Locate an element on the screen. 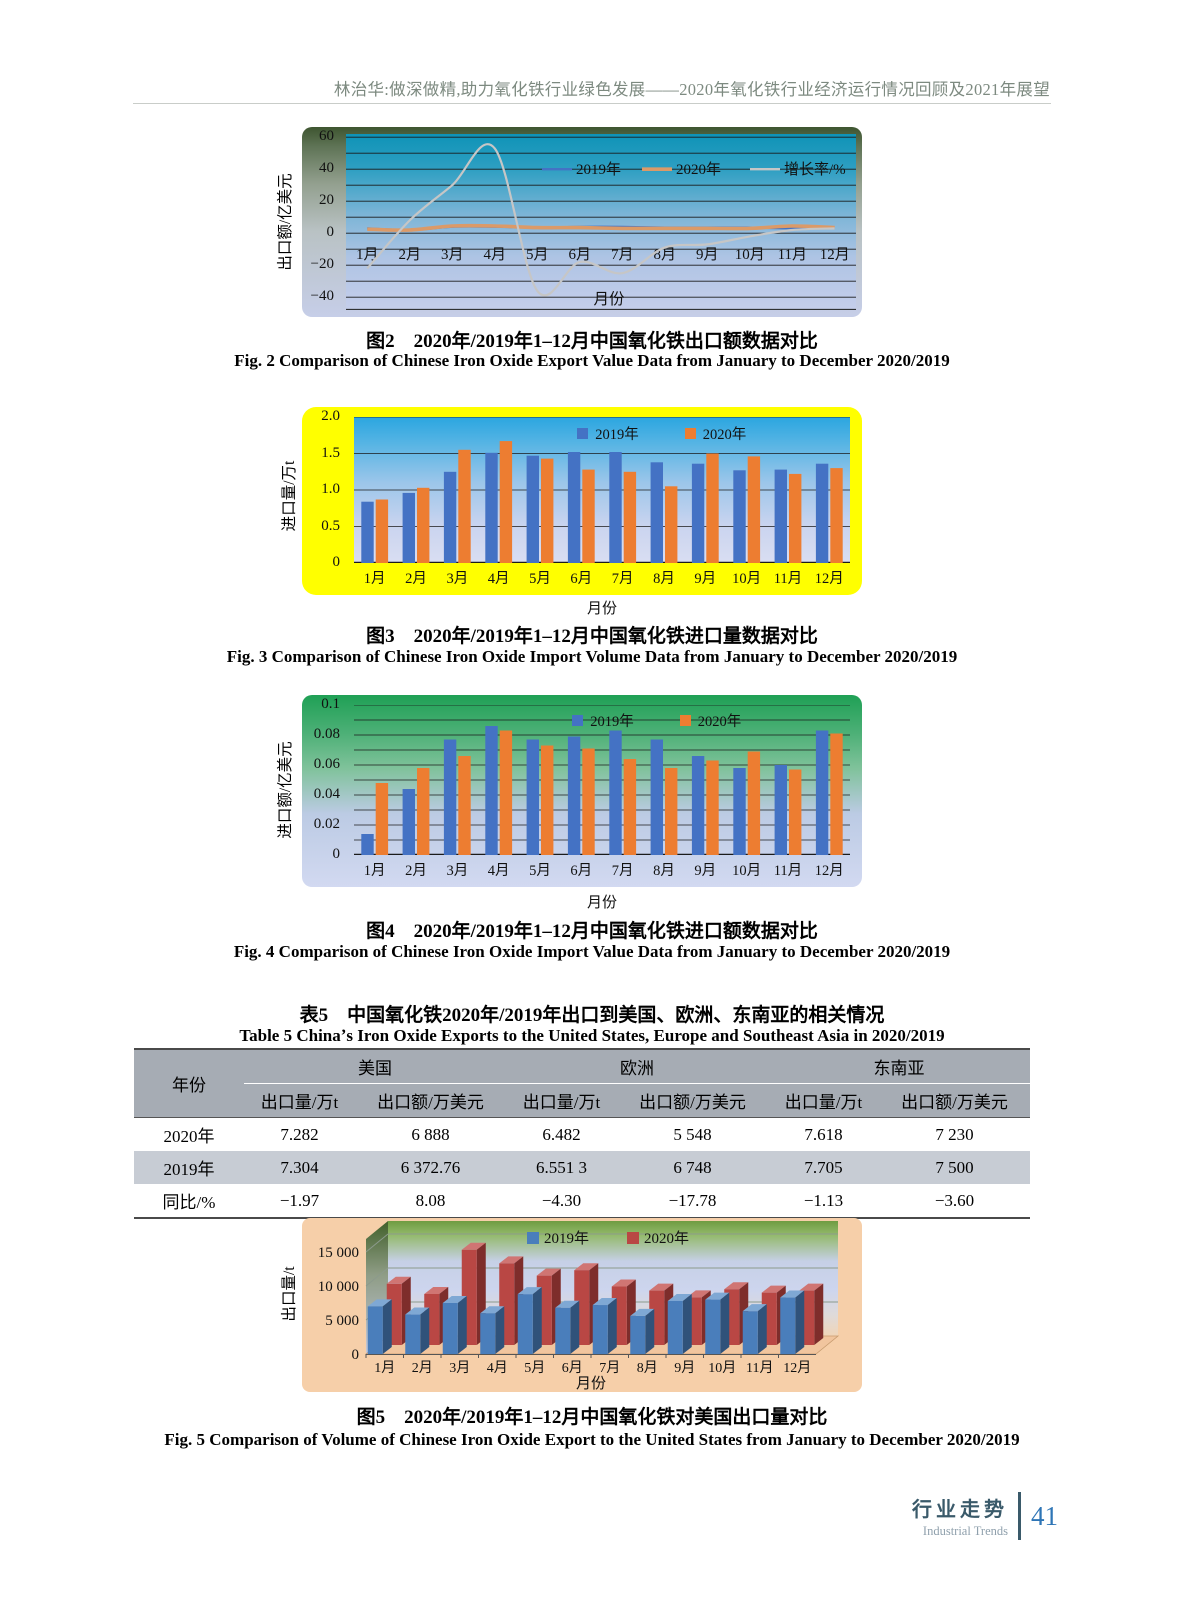 The height and width of the screenshot is (1600, 1187). figure4-x-axis-title: 月份 is located at coordinates (601, 903).